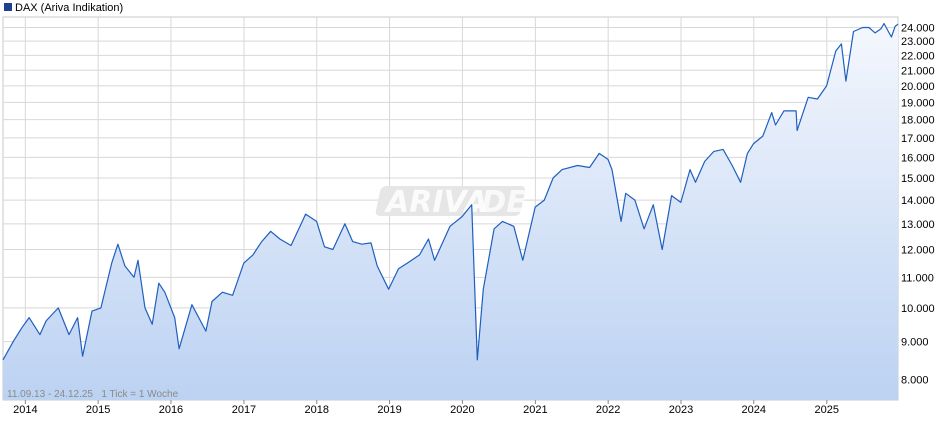 The height and width of the screenshot is (435, 940). I want to click on watermark-domain: .DE, so click(498, 202).